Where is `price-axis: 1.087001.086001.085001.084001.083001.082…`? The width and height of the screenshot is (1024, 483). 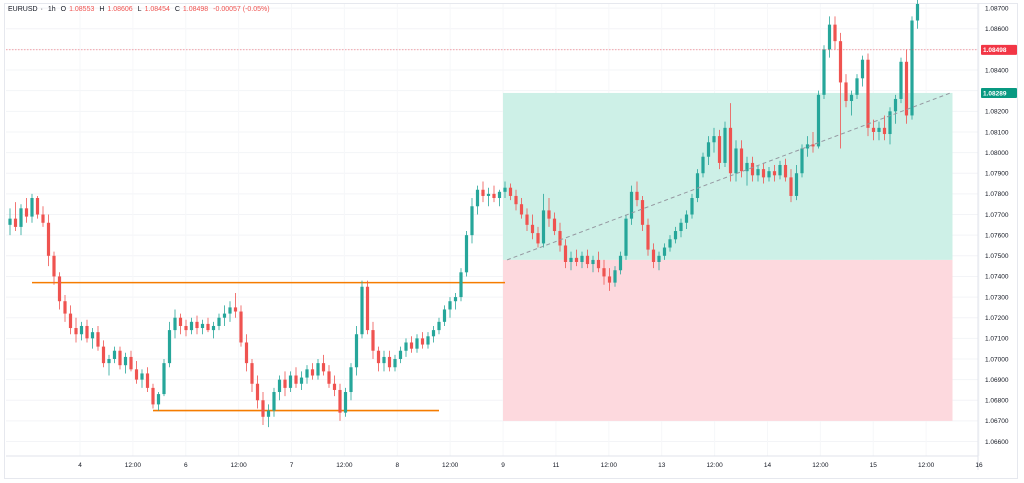 price-axis: 1.087001.086001.085001.084001.083001.082… is located at coordinates (993, 237).